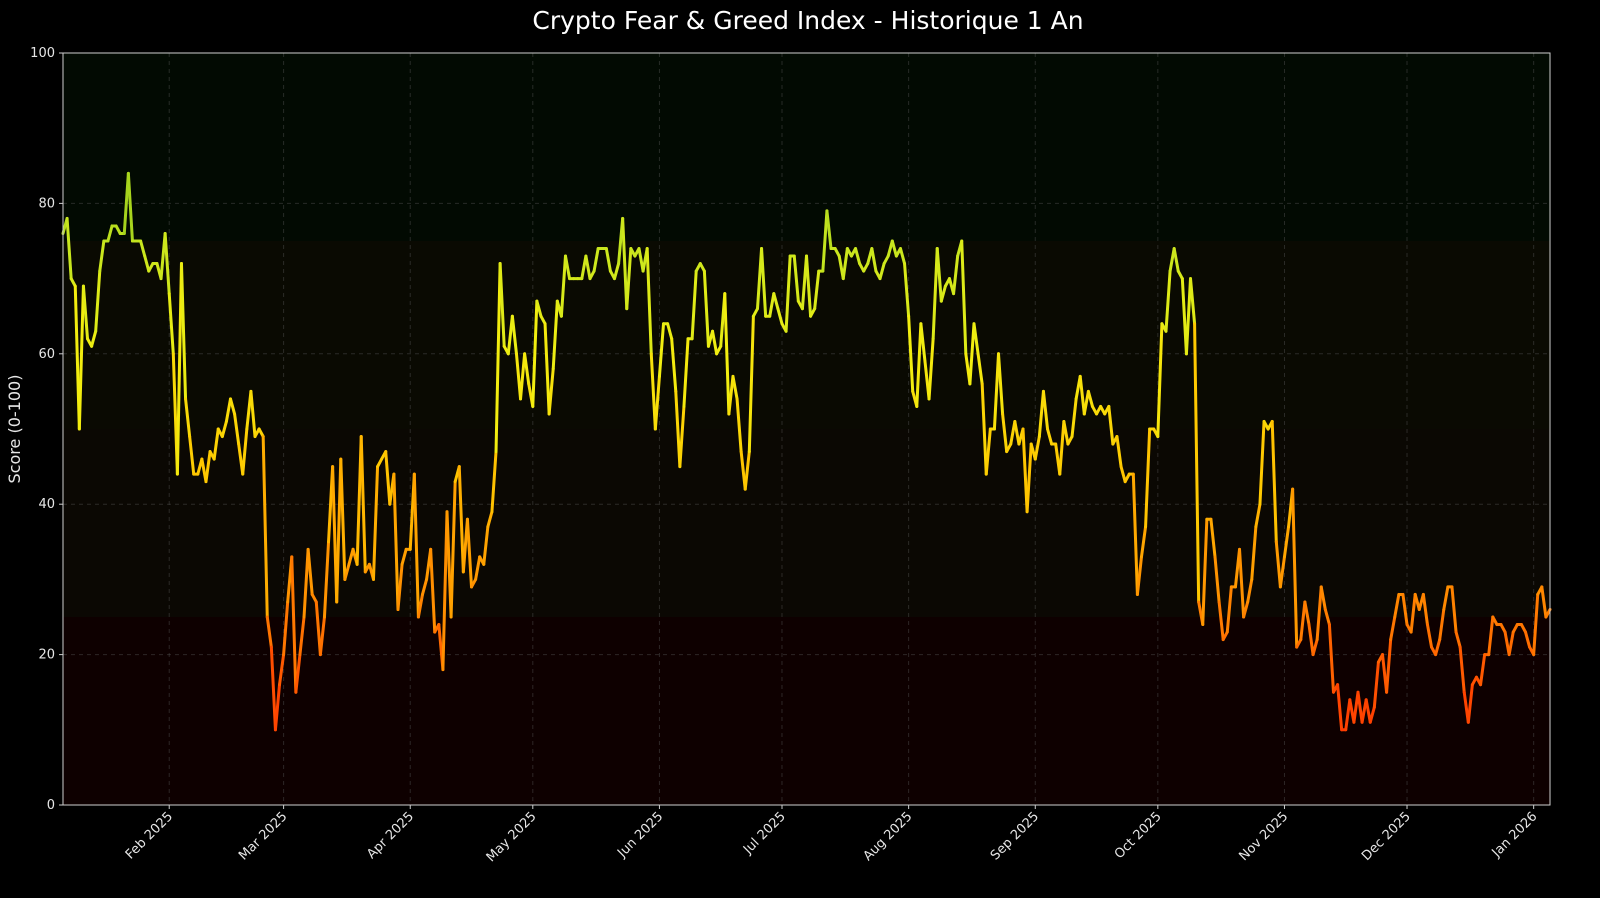 This screenshot has width=1600, height=898. Describe the element at coordinates (42, 53) in the screenshot. I see `y-tick-label: 100` at that location.